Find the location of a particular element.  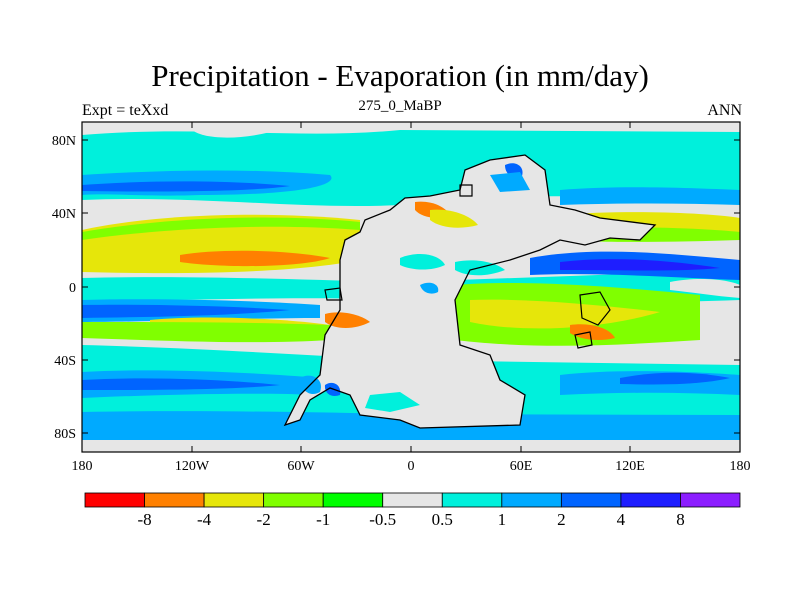

lon-label: 120W is located at coordinates (192, 466).